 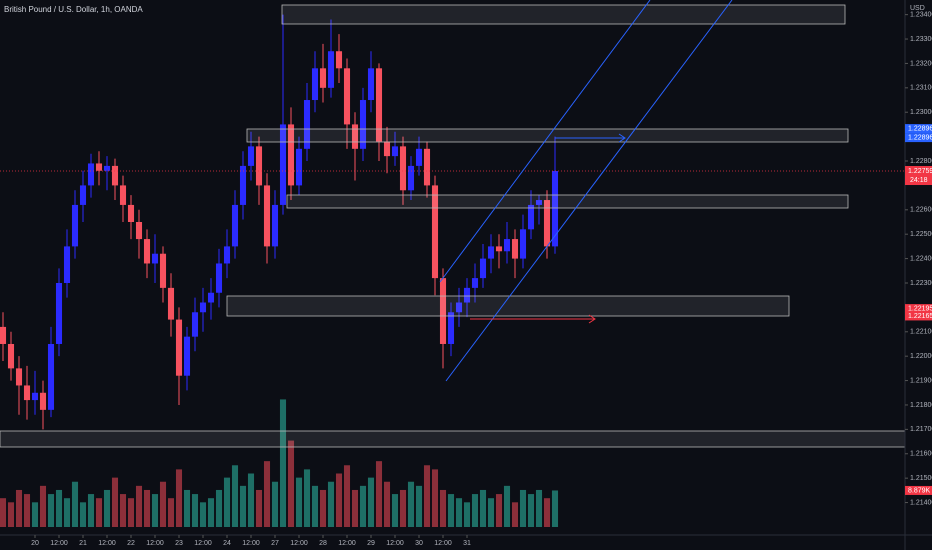 I want to click on x-tick-label: 22, so click(x=131, y=543).